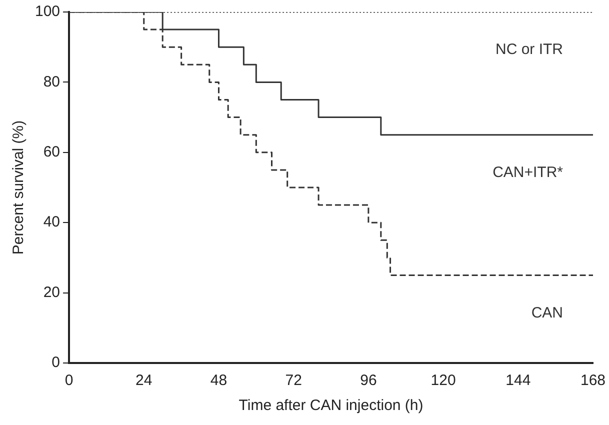 This screenshot has width=609, height=425. What do you see at coordinates (293, 381) in the screenshot?
I see `x-tick-label: 72` at bounding box center [293, 381].